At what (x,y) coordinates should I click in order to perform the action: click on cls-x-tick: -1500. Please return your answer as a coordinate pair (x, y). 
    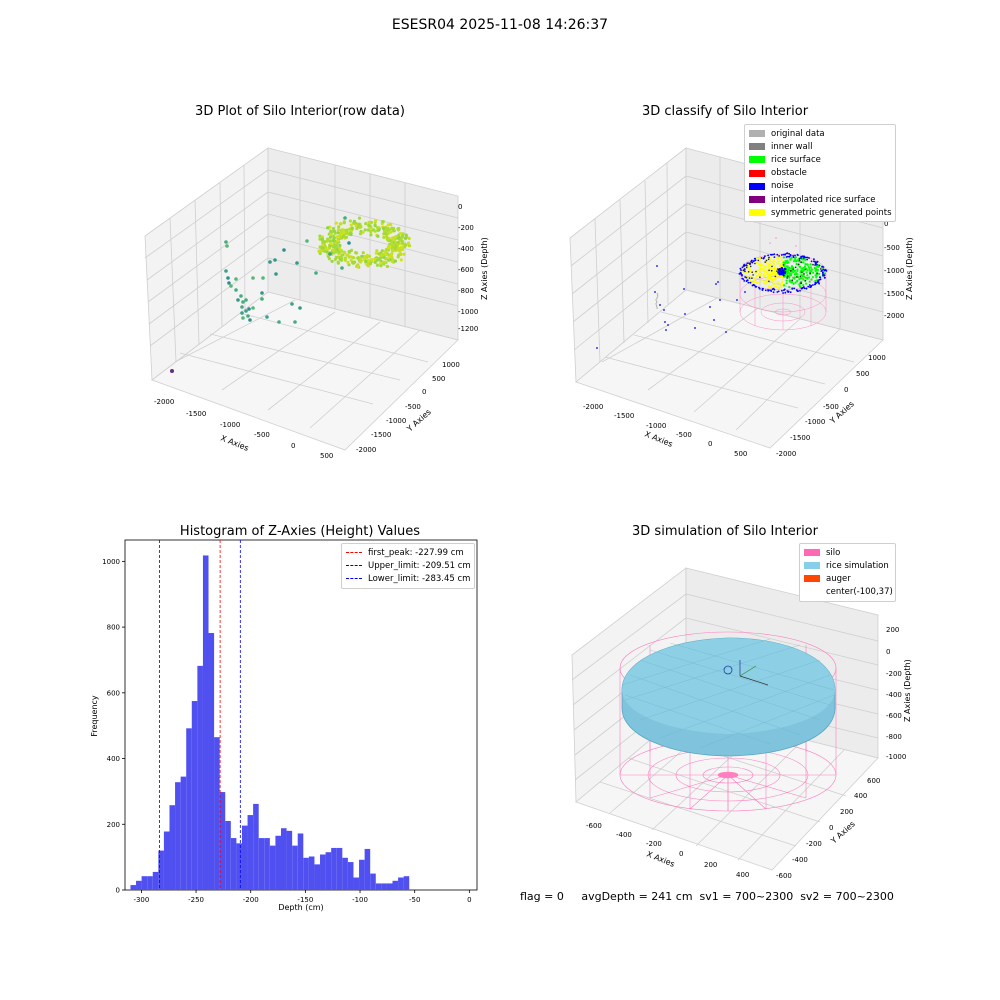
    Looking at the image, I should click on (624, 416).